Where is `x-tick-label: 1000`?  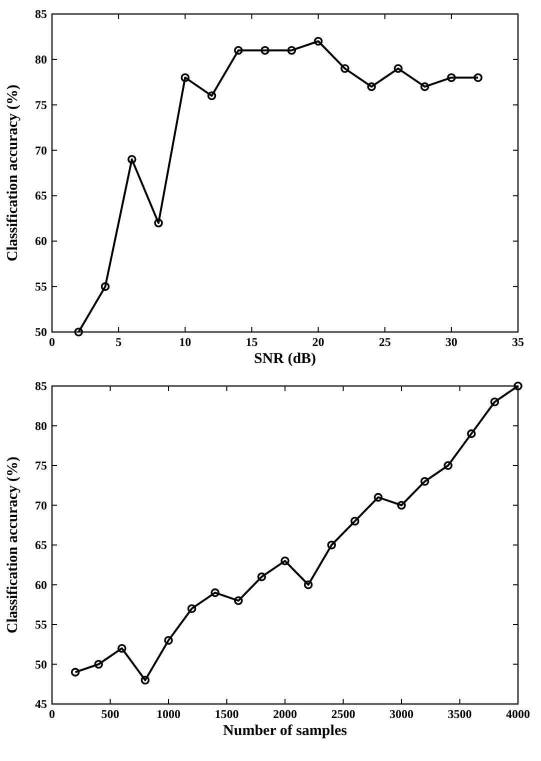
x-tick-label: 1000 is located at coordinates (168, 714).